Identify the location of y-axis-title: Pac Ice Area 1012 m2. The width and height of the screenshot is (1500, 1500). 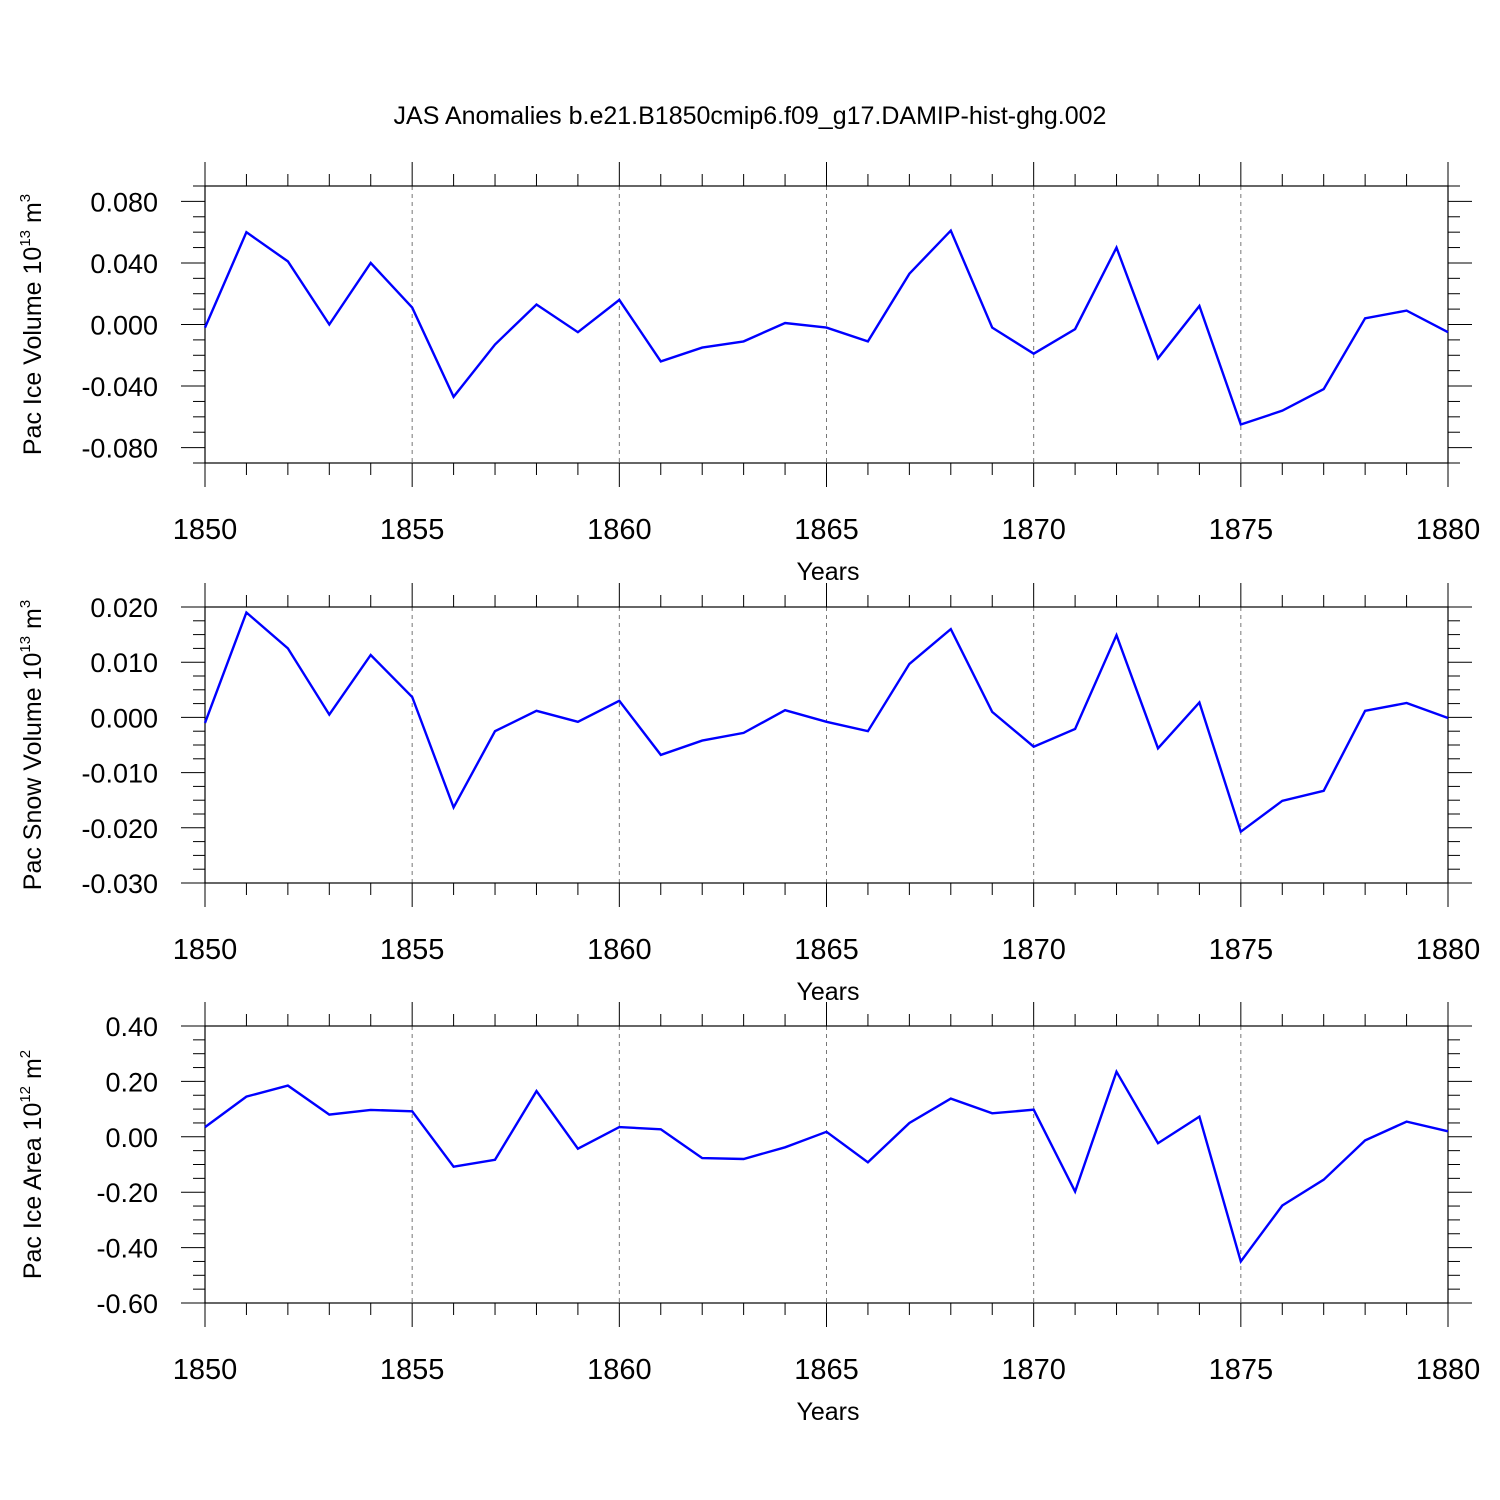
(32, 1164).